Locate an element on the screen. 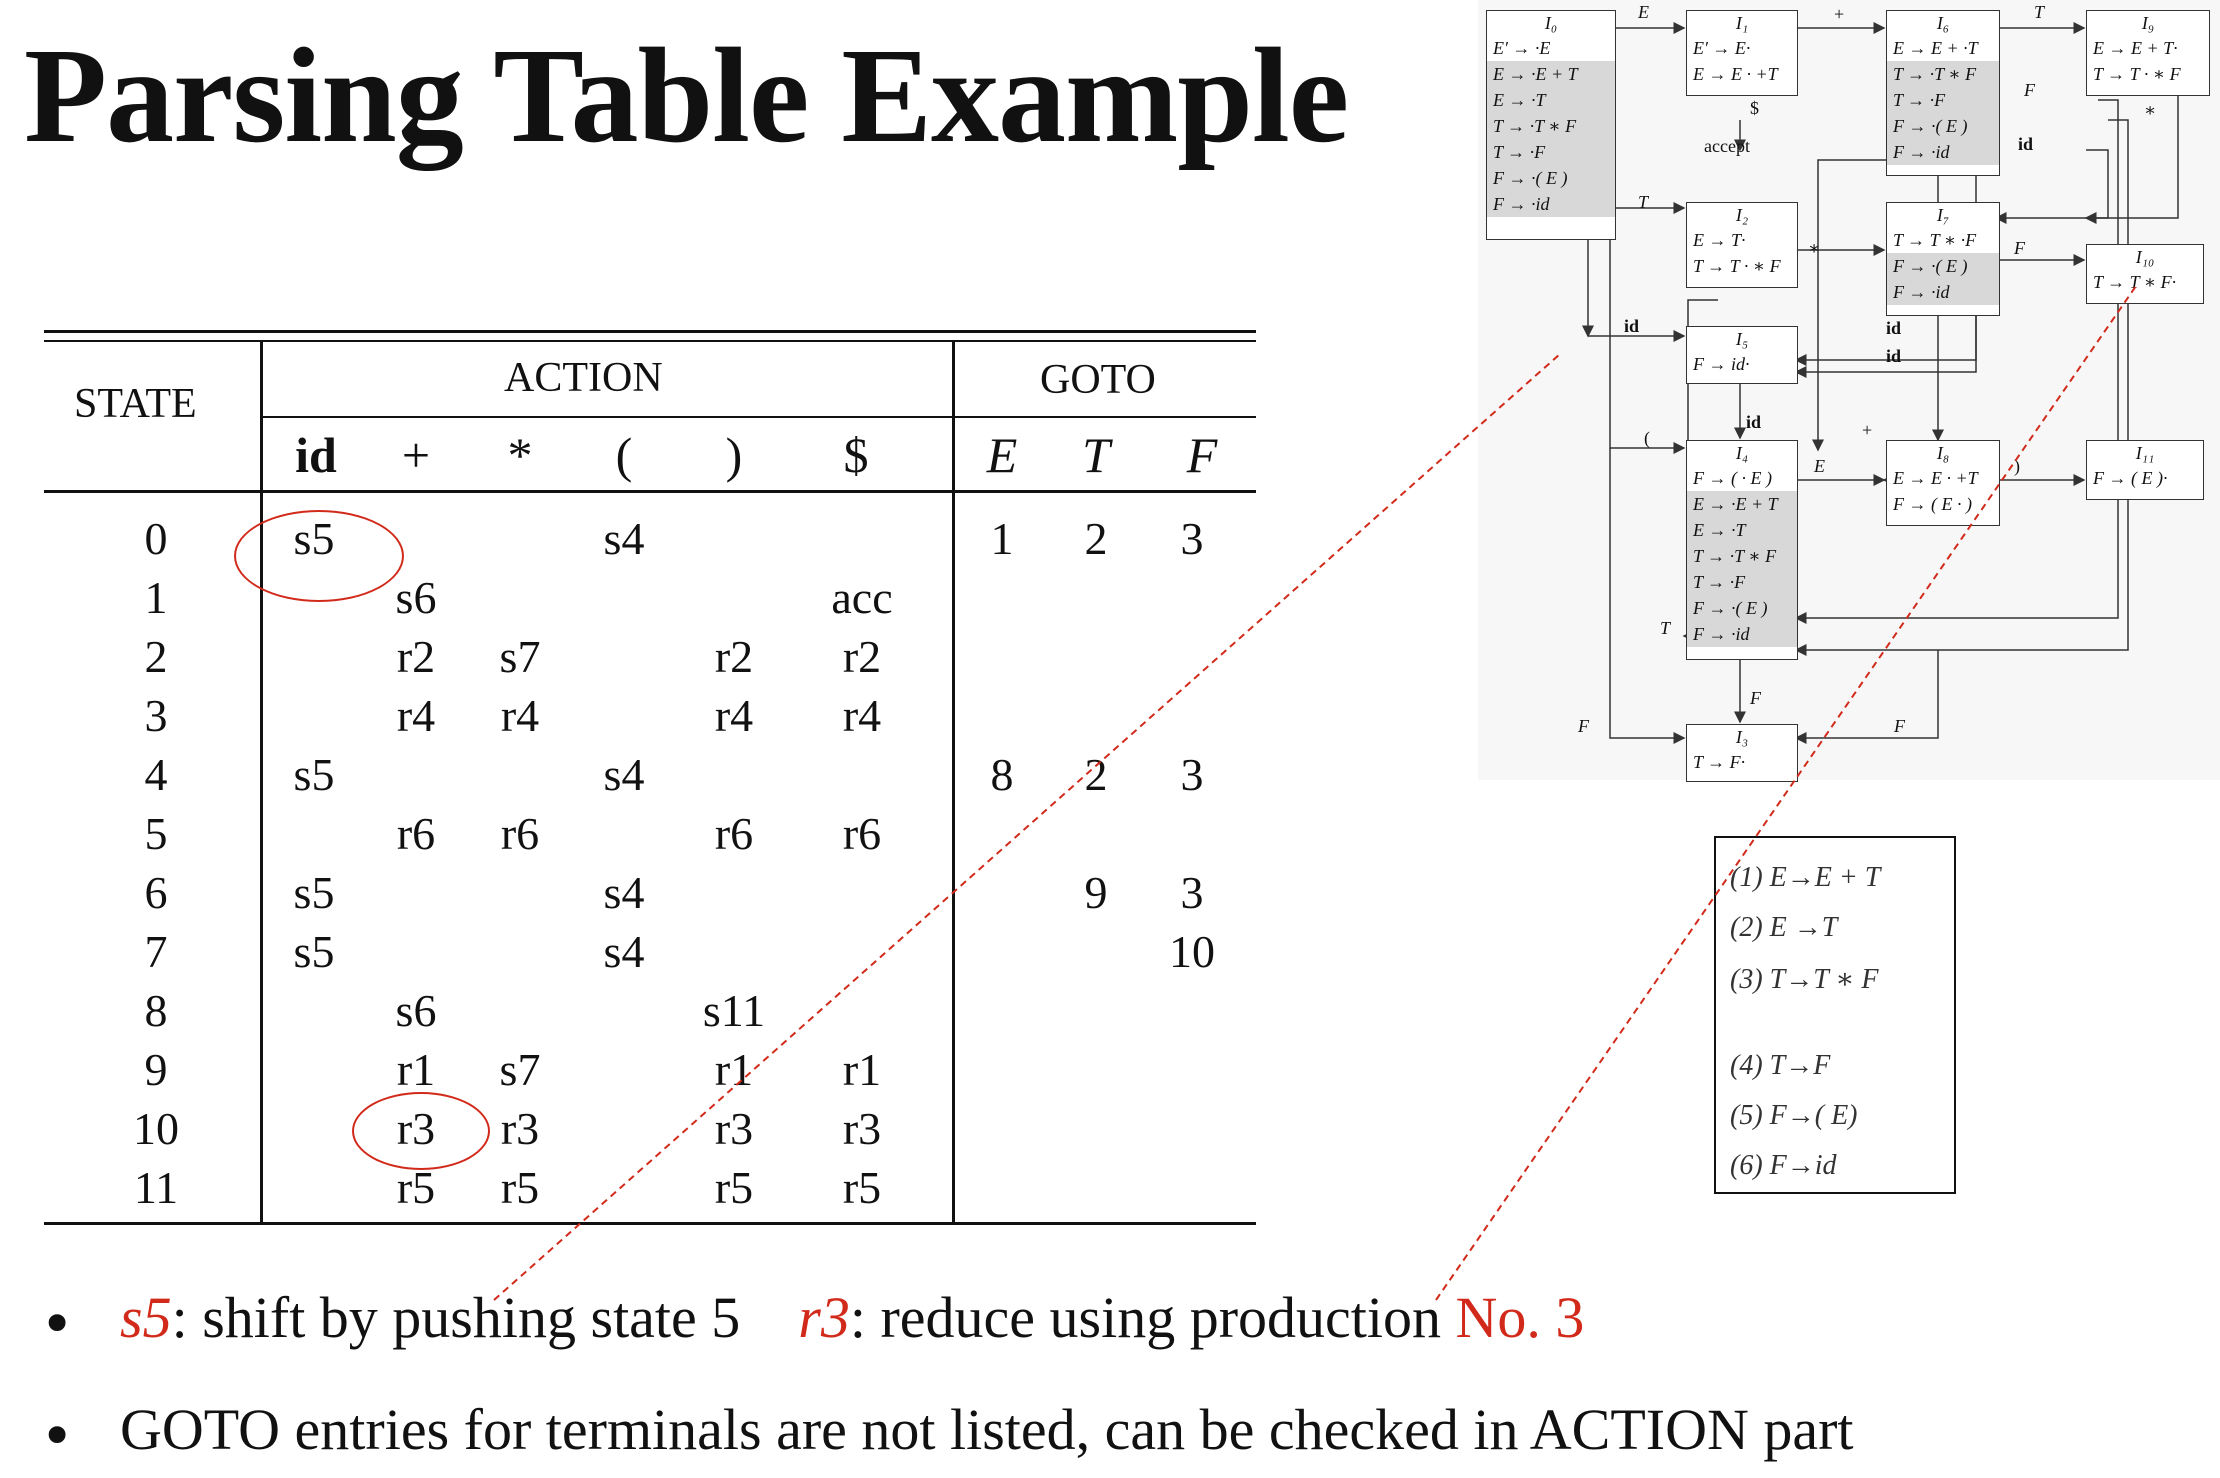 The height and width of the screenshot is (1478, 2220). table-cell-r2-c4: r2 is located at coordinates (734, 656).